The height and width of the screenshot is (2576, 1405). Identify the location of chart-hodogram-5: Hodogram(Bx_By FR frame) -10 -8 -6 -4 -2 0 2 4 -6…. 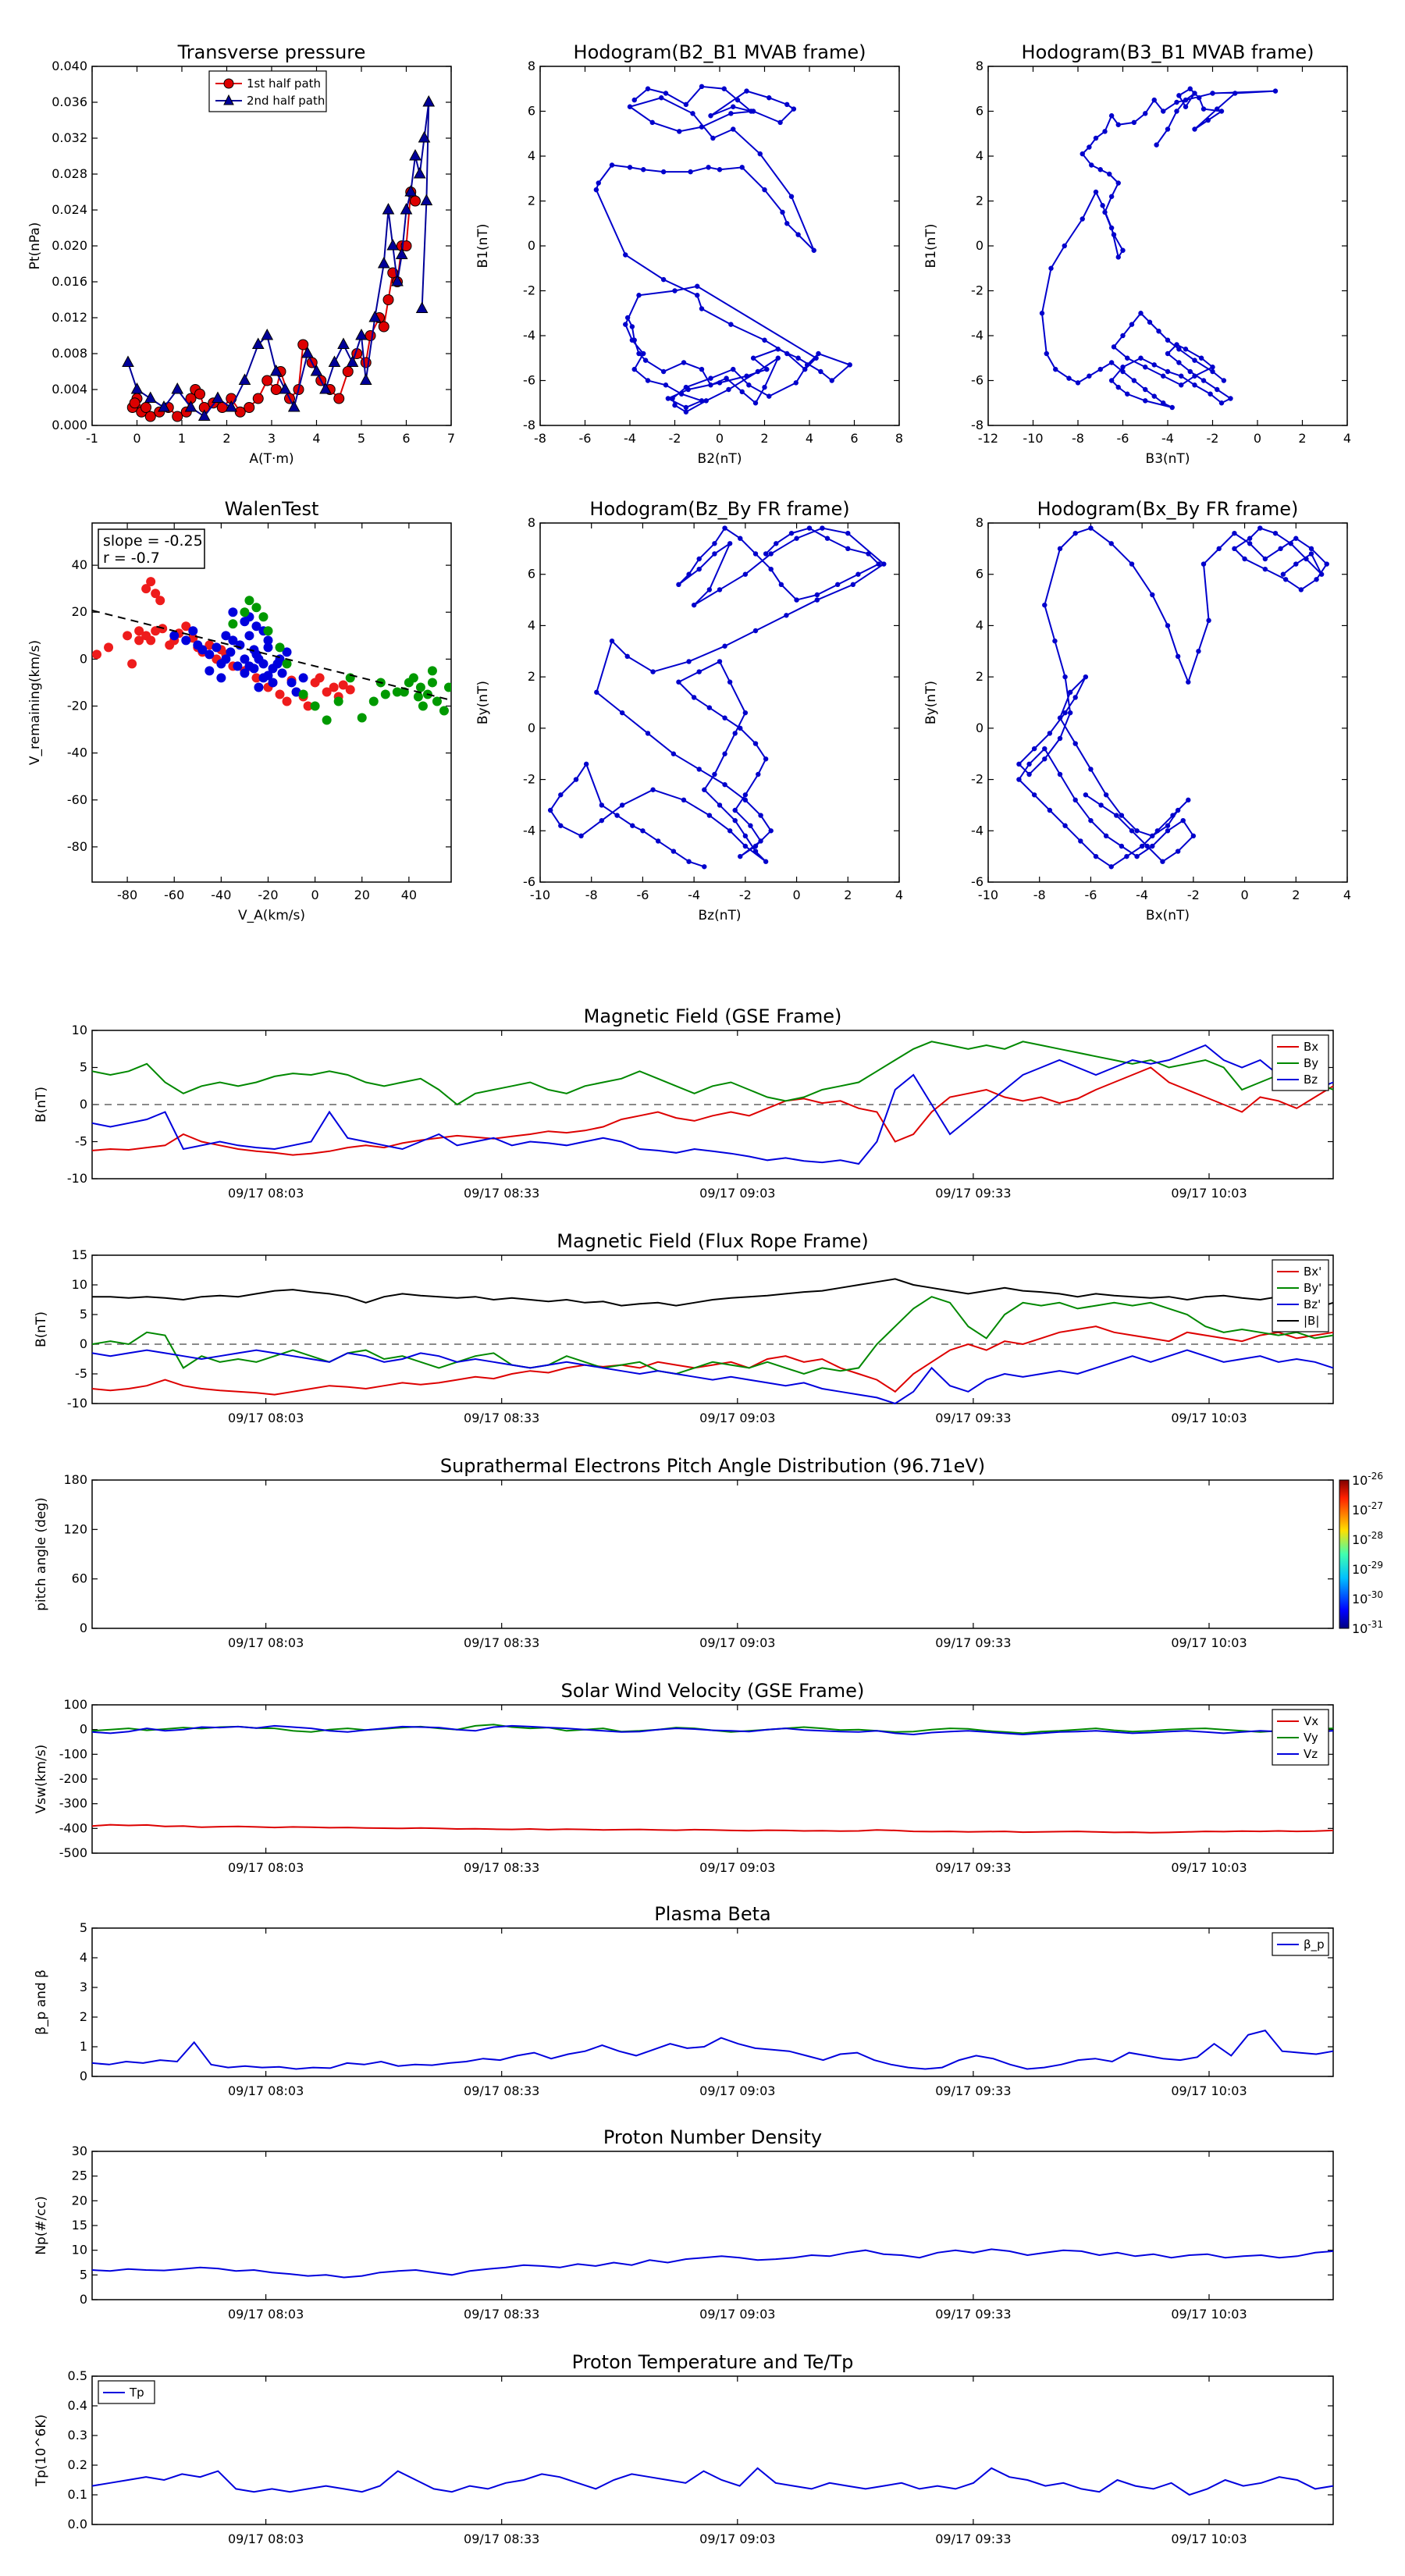
(1137, 710).